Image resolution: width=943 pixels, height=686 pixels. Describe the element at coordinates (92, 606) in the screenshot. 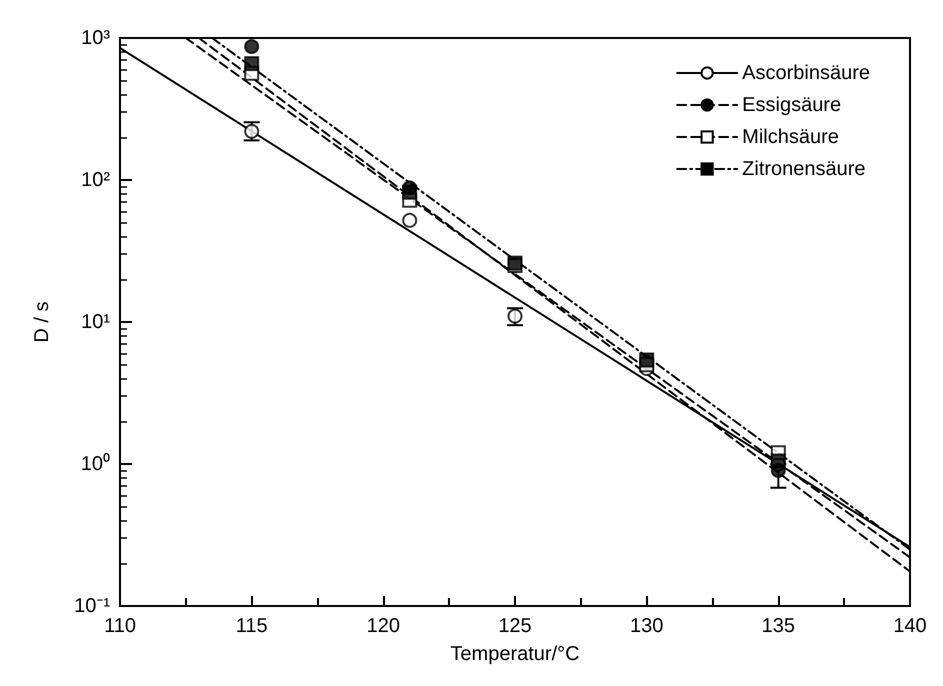

I see `y-tick-label: 10⁻¹` at that location.